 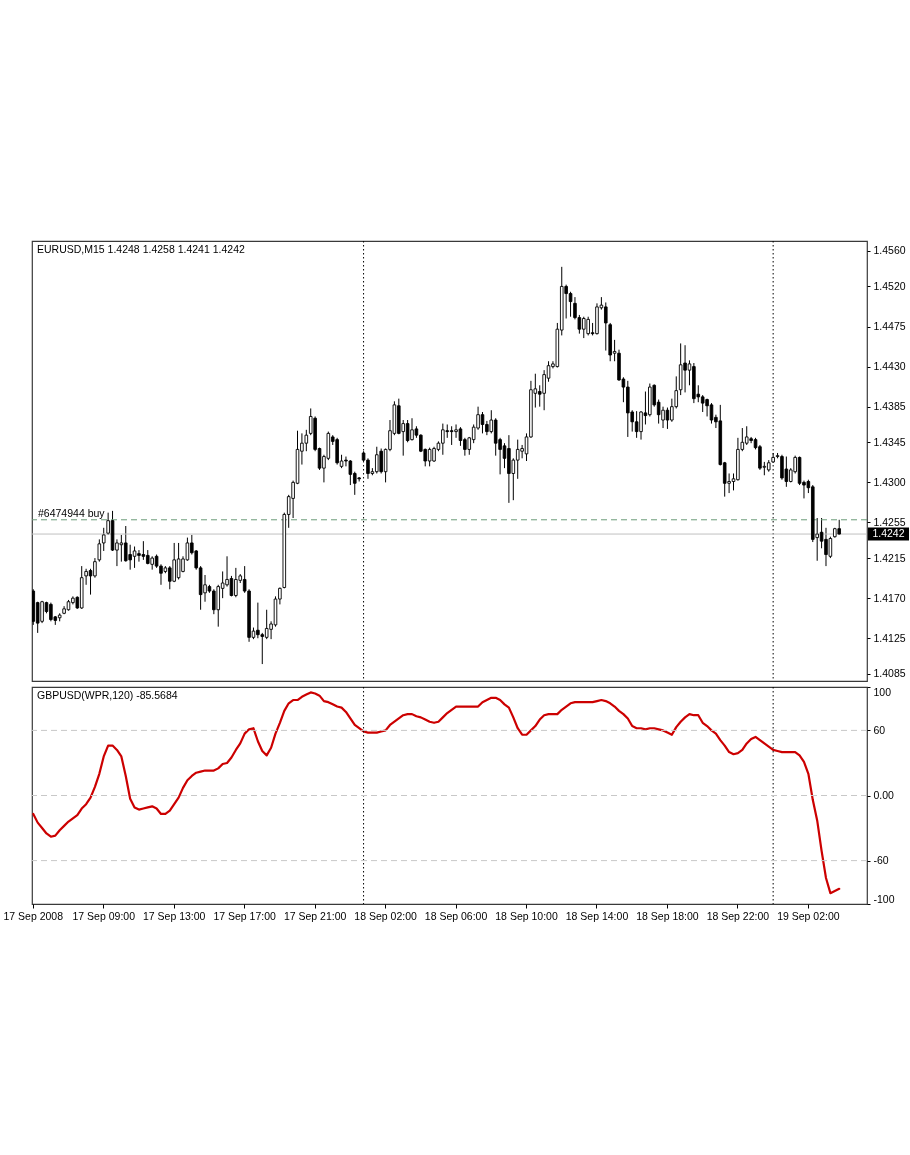 What do you see at coordinates (881, 859) in the screenshot?
I see `y-tick-label: -60` at bounding box center [881, 859].